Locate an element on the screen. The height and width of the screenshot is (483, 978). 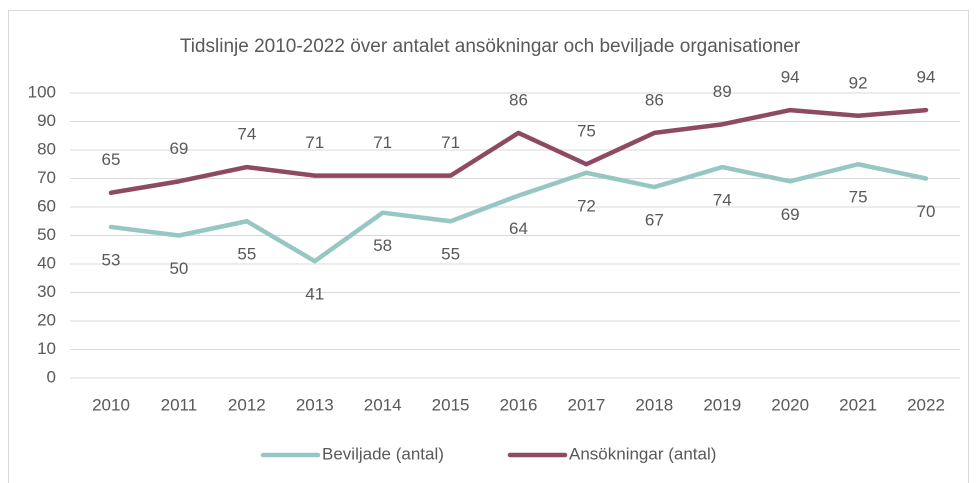
data-label: 67 is located at coordinates (654, 220).